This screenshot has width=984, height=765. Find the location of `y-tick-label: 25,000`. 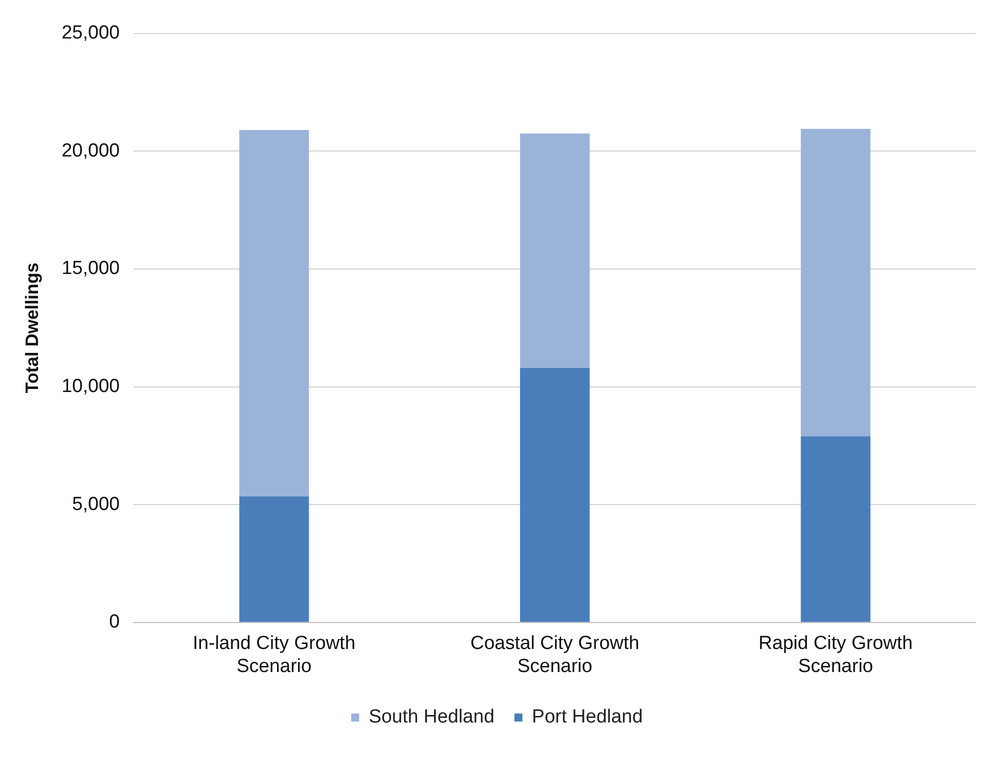

y-tick-label: 25,000 is located at coordinates (91, 33).